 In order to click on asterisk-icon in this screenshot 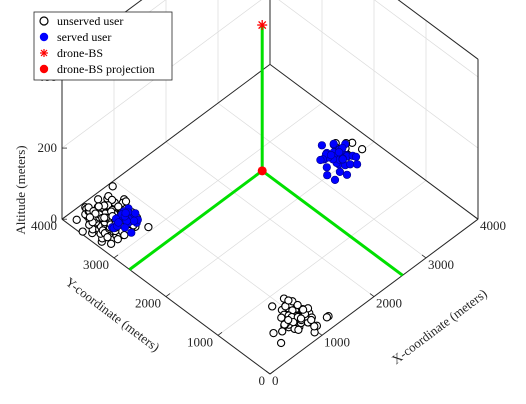, I will do `click(44, 53)`.